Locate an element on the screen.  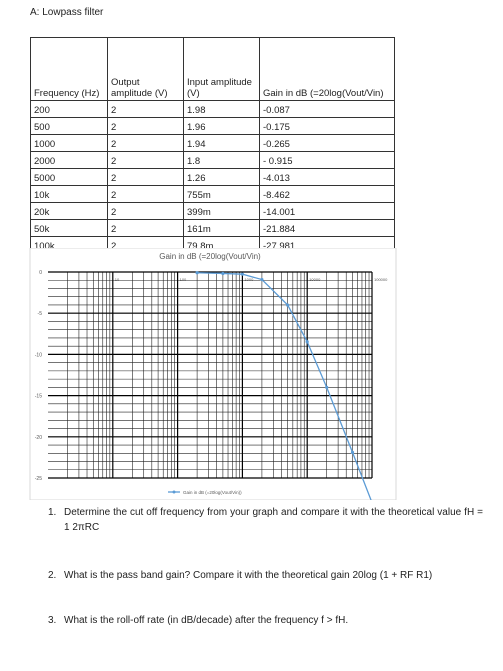
header-cell: Gain in dB (=20log(Vout/Vin) is located at coordinates (327, 69).